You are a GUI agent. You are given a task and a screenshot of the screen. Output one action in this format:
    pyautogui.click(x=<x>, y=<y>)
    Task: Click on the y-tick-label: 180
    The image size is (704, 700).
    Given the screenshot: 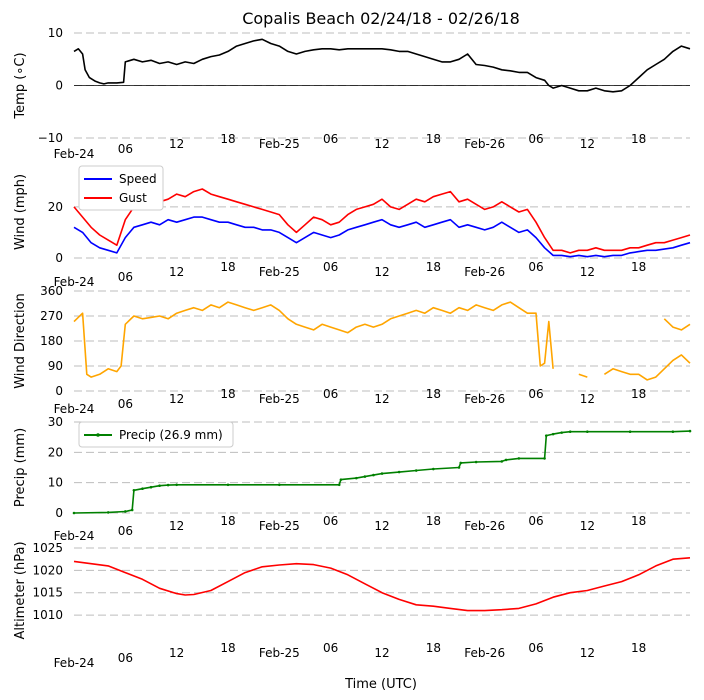 What is the action you would take?
    pyautogui.click(x=51, y=341)
    